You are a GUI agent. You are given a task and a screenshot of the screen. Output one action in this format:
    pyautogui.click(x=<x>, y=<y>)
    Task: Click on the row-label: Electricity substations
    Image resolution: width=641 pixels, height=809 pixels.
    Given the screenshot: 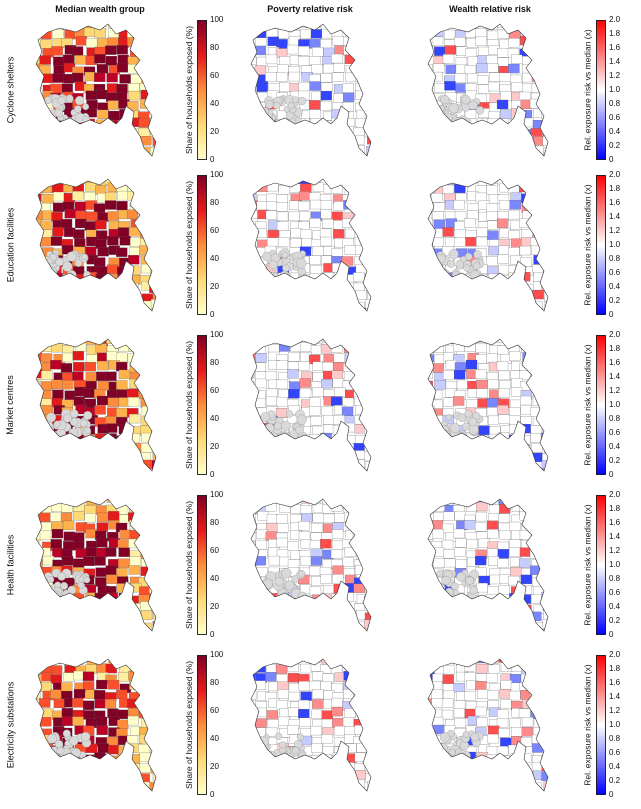 What is the action you would take?
    pyautogui.click(x=10, y=725)
    